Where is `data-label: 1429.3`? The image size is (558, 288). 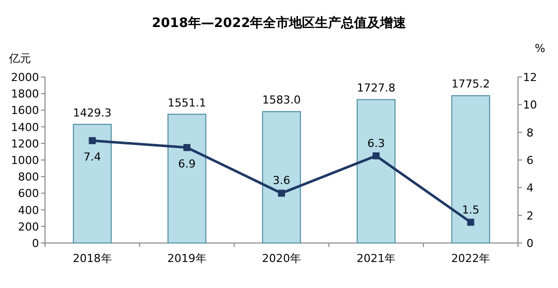
data-label: 1429.3 is located at coordinates (92, 113).